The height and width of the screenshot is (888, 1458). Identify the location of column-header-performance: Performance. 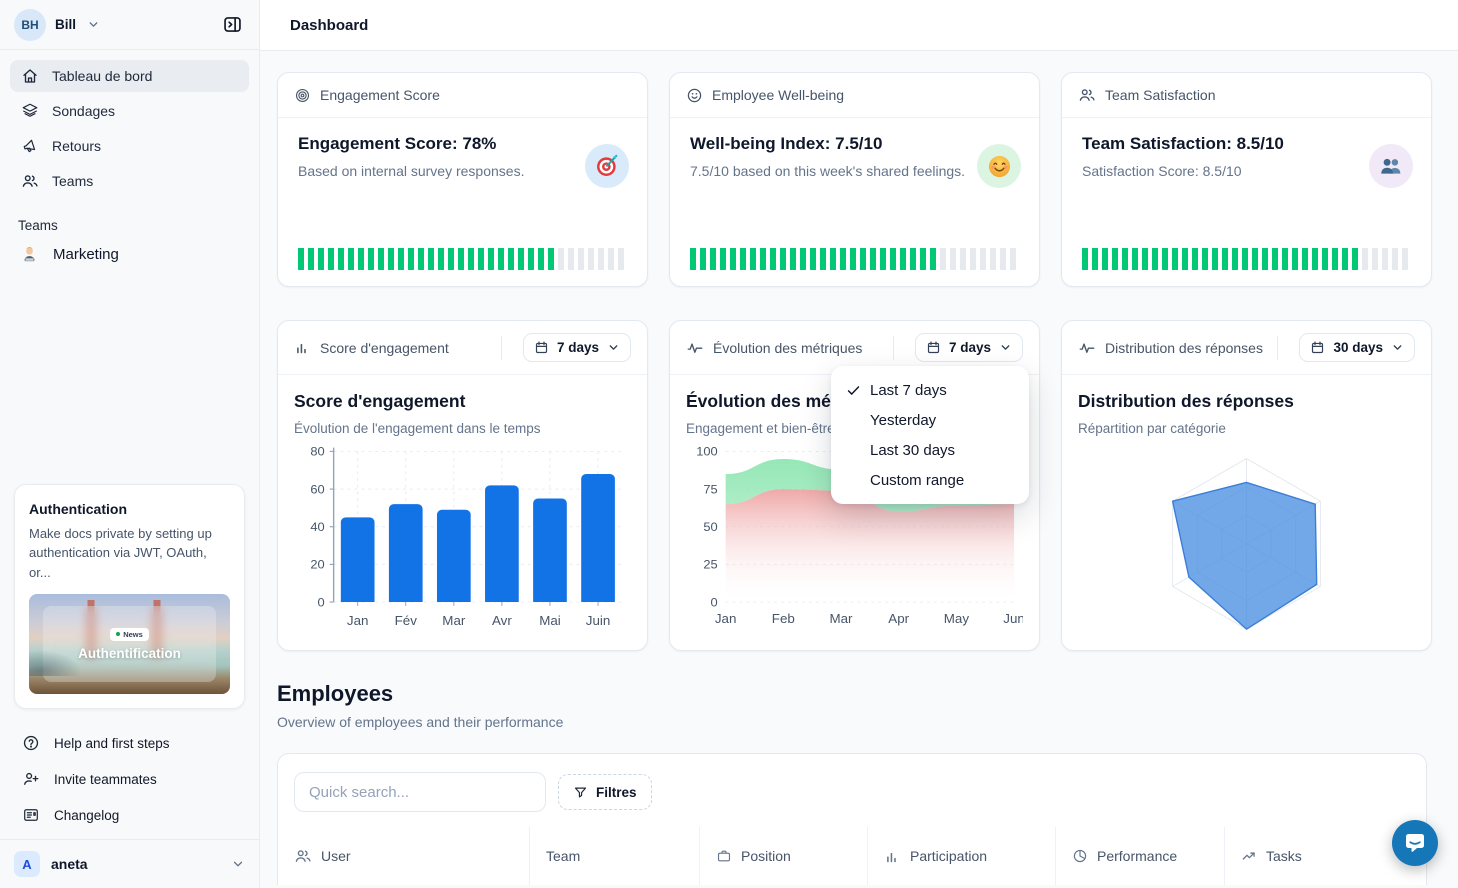
(1139, 856).